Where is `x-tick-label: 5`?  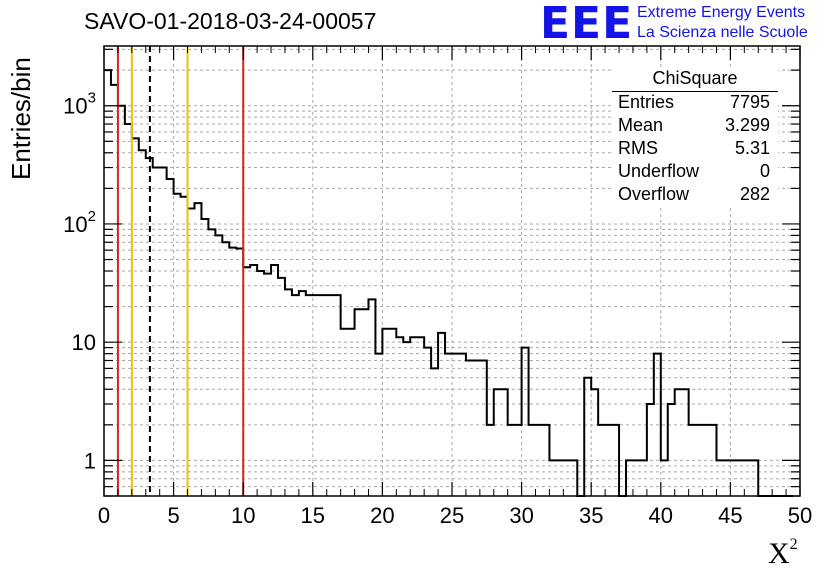
x-tick-label: 5 is located at coordinates (173, 515).